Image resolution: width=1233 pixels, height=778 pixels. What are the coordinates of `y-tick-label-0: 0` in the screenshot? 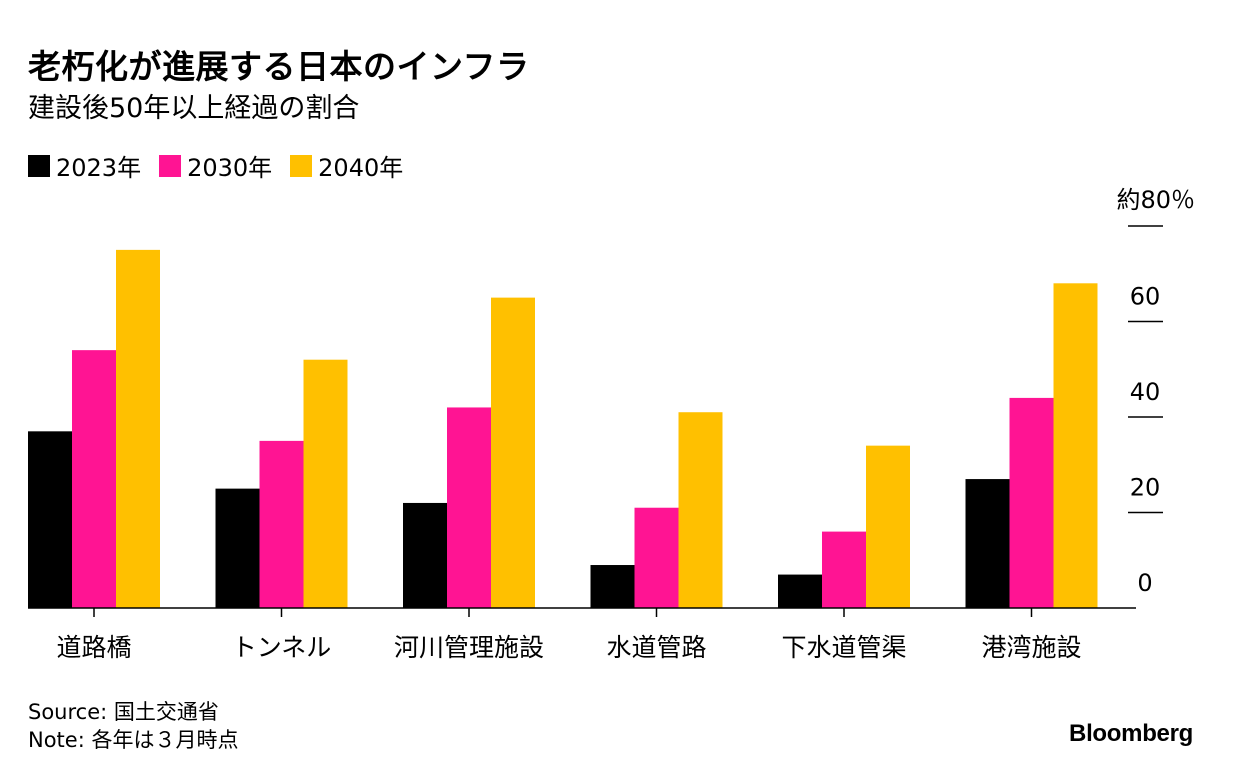 It's located at (1144, 583).